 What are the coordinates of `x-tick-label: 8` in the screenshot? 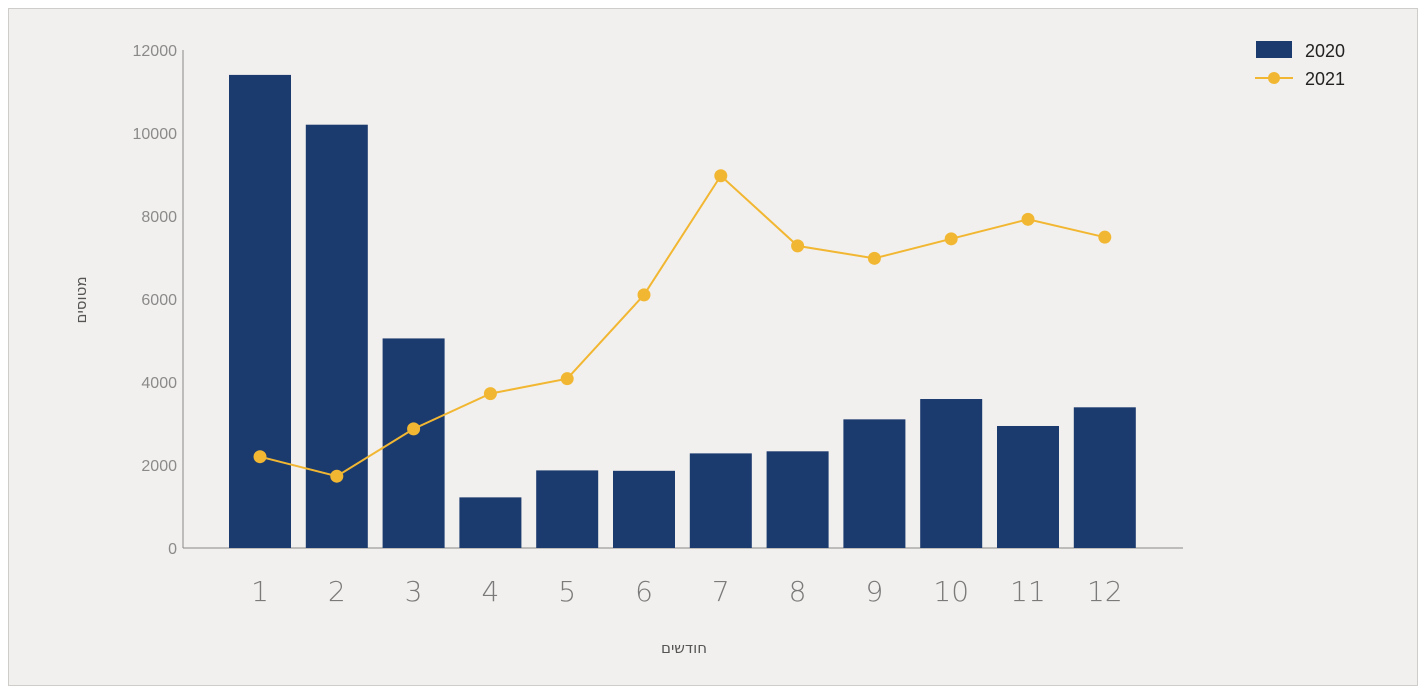 It's located at (798, 591).